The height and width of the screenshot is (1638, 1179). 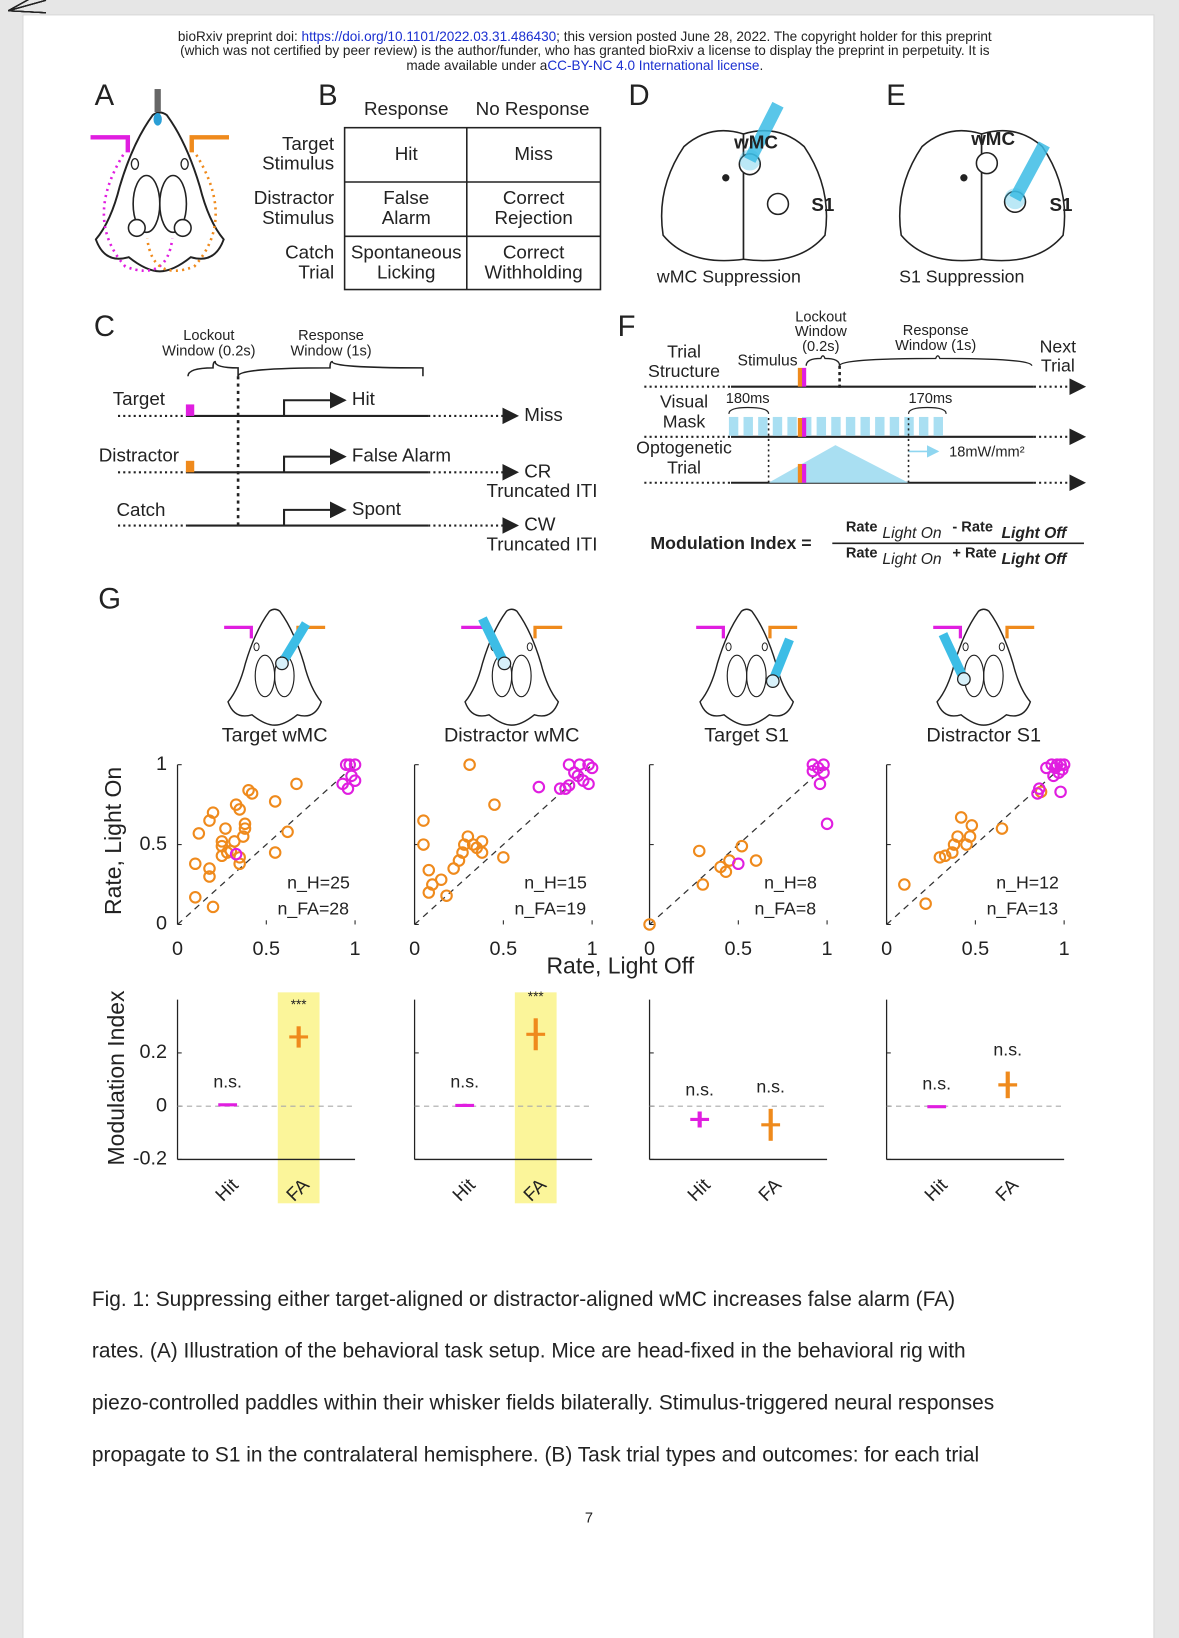 I want to click on outcome-label: CR, so click(x=537, y=470).